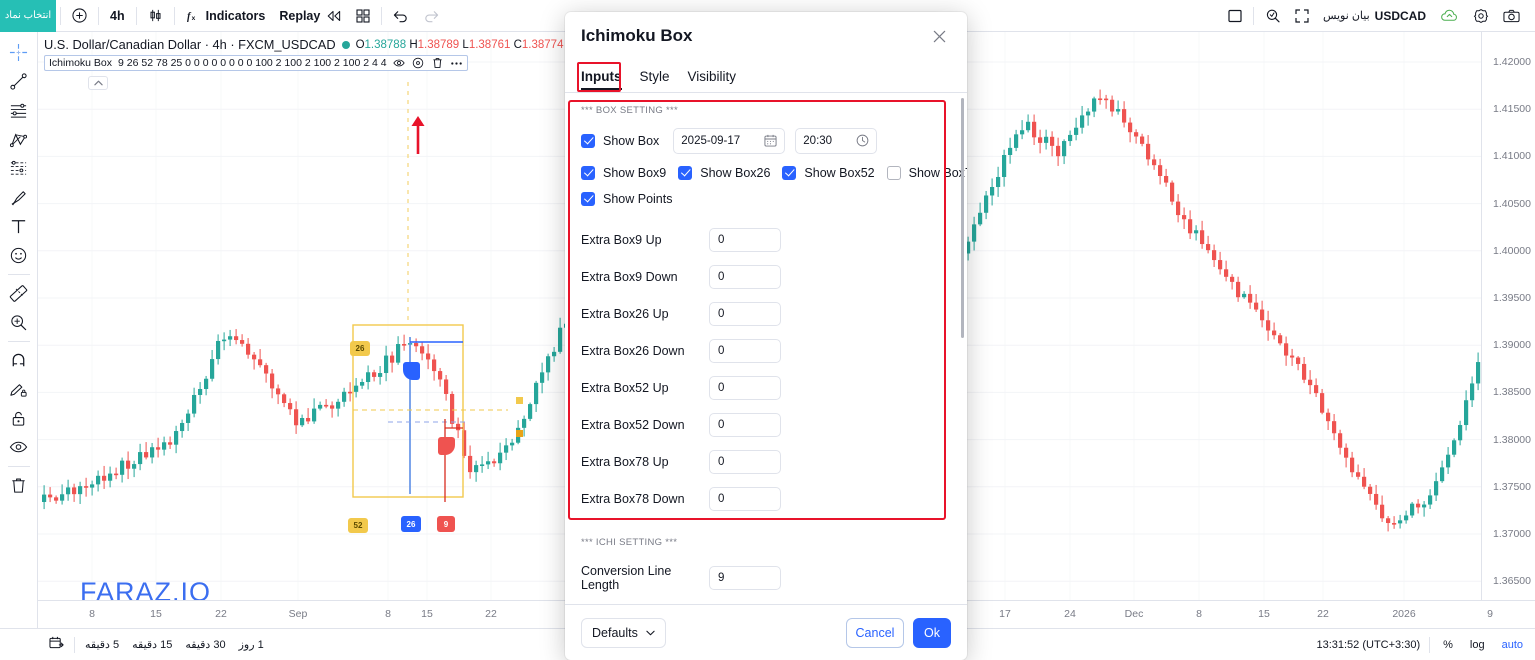  Describe the element at coordinates (623, 632) in the screenshot. I see `defaults-button: Defaults` at that location.